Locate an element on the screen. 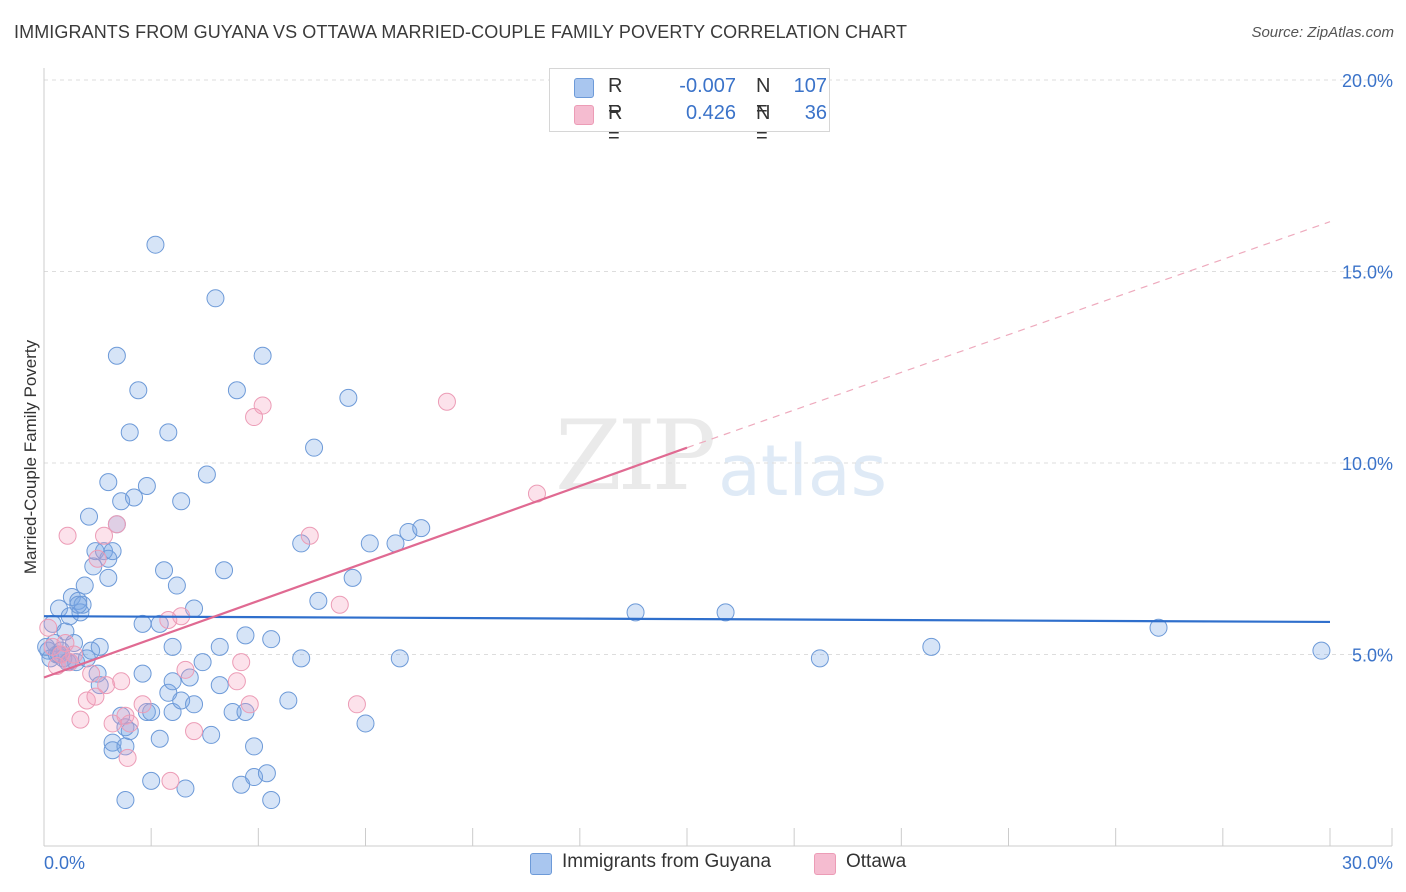 This screenshot has height=892, width=1406. ottawa-trend-extension is located at coordinates (1008, 335).